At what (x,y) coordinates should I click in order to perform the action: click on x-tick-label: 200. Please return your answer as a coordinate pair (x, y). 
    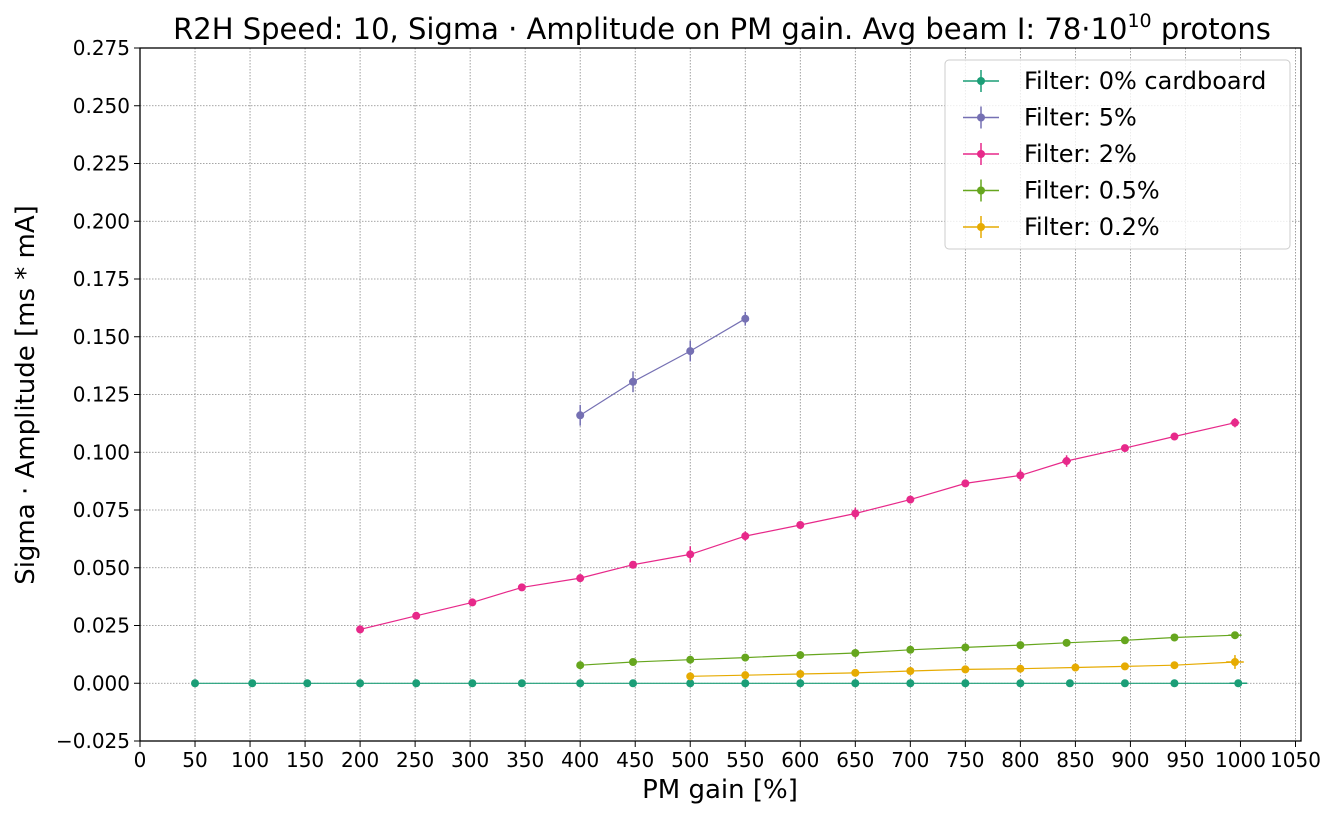
    Looking at the image, I should click on (360, 760).